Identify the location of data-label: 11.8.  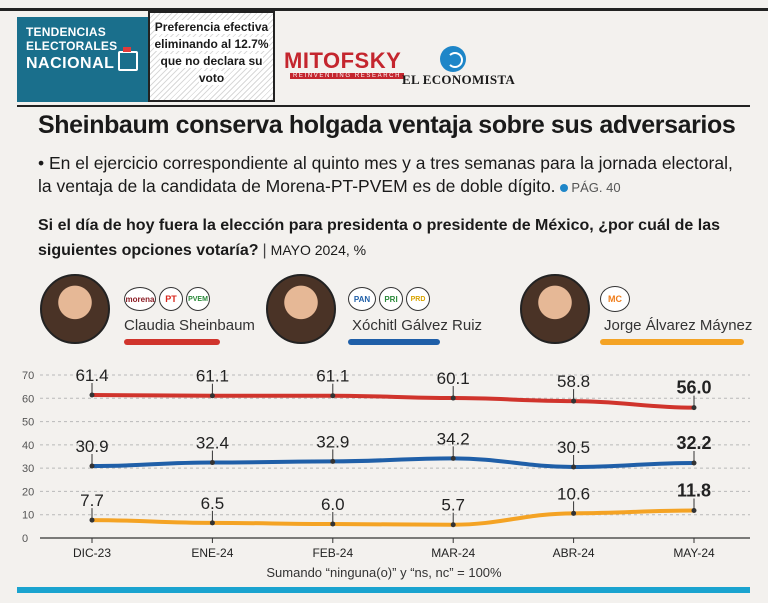
(694, 491).